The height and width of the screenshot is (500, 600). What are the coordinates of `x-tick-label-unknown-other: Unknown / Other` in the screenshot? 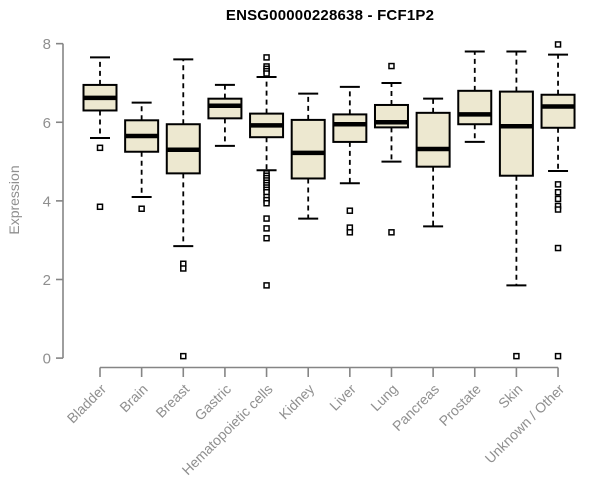 It's located at (525, 424).